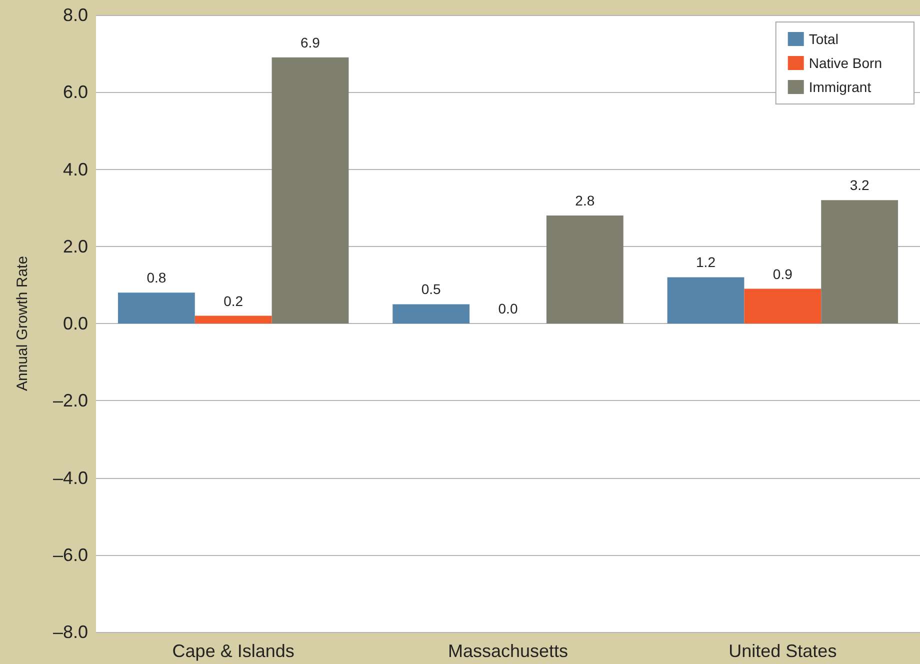 Image resolution: width=920 pixels, height=664 pixels. Describe the element at coordinates (840, 87) in the screenshot. I see `legend-label: Immigrant` at that location.